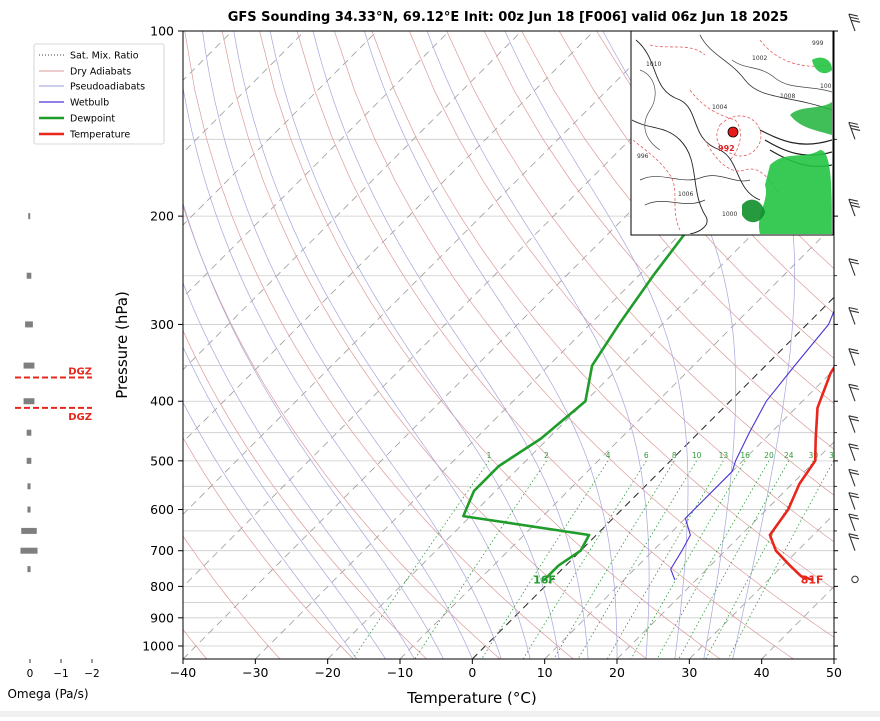 This screenshot has width=880, height=721. What do you see at coordinates (674, 455) in the screenshot?
I see `mixing-ratio-label-8: 8` at bounding box center [674, 455].